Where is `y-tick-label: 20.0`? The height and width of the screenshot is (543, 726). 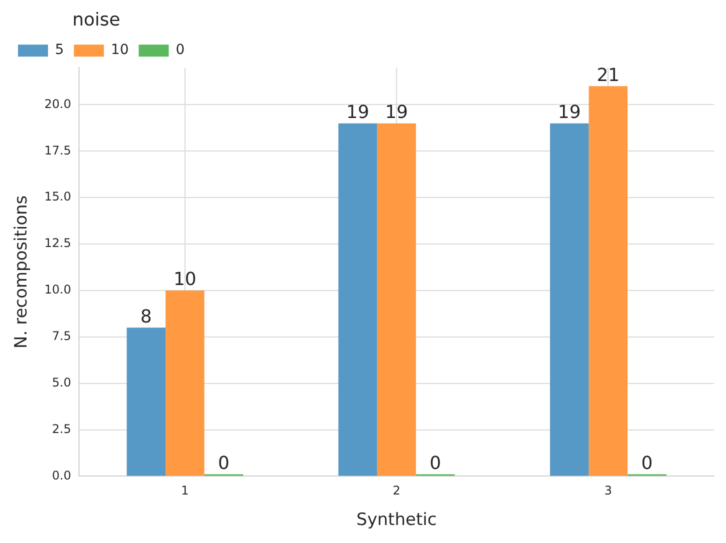 y-tick-label: 20.0 is located at coordinates (58, 103).